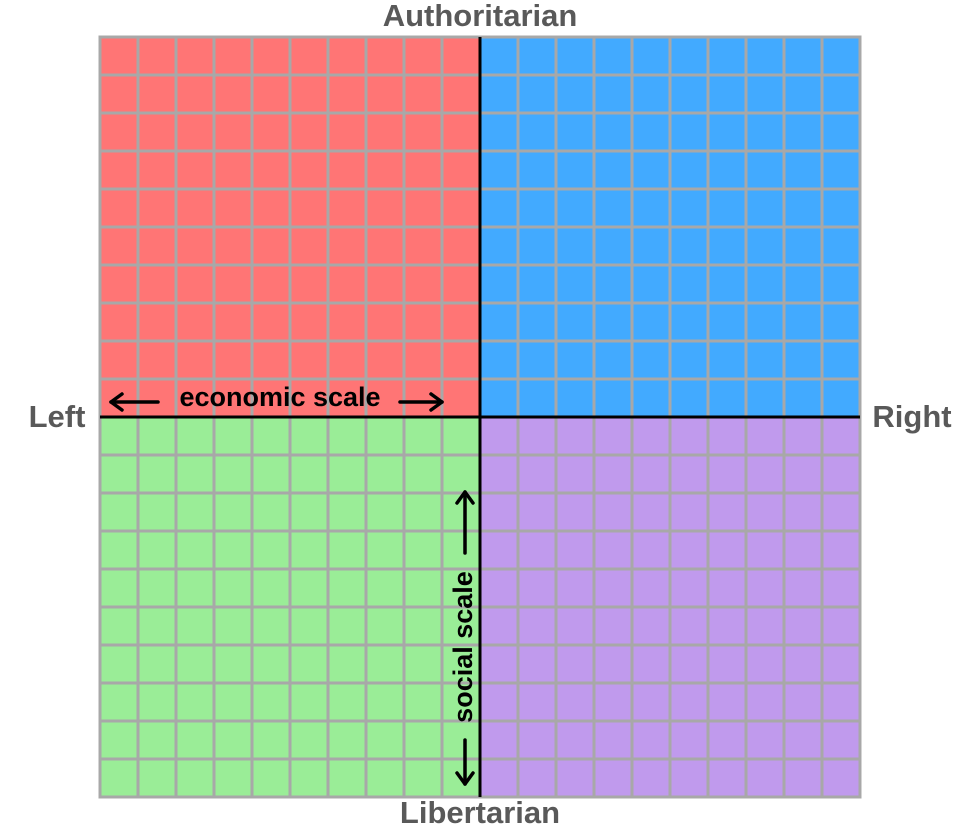  What do you see at coordinates (480, 812) in the screenshot?
I see `bottom-label: Libertarian` at bounding box center [480, 812].